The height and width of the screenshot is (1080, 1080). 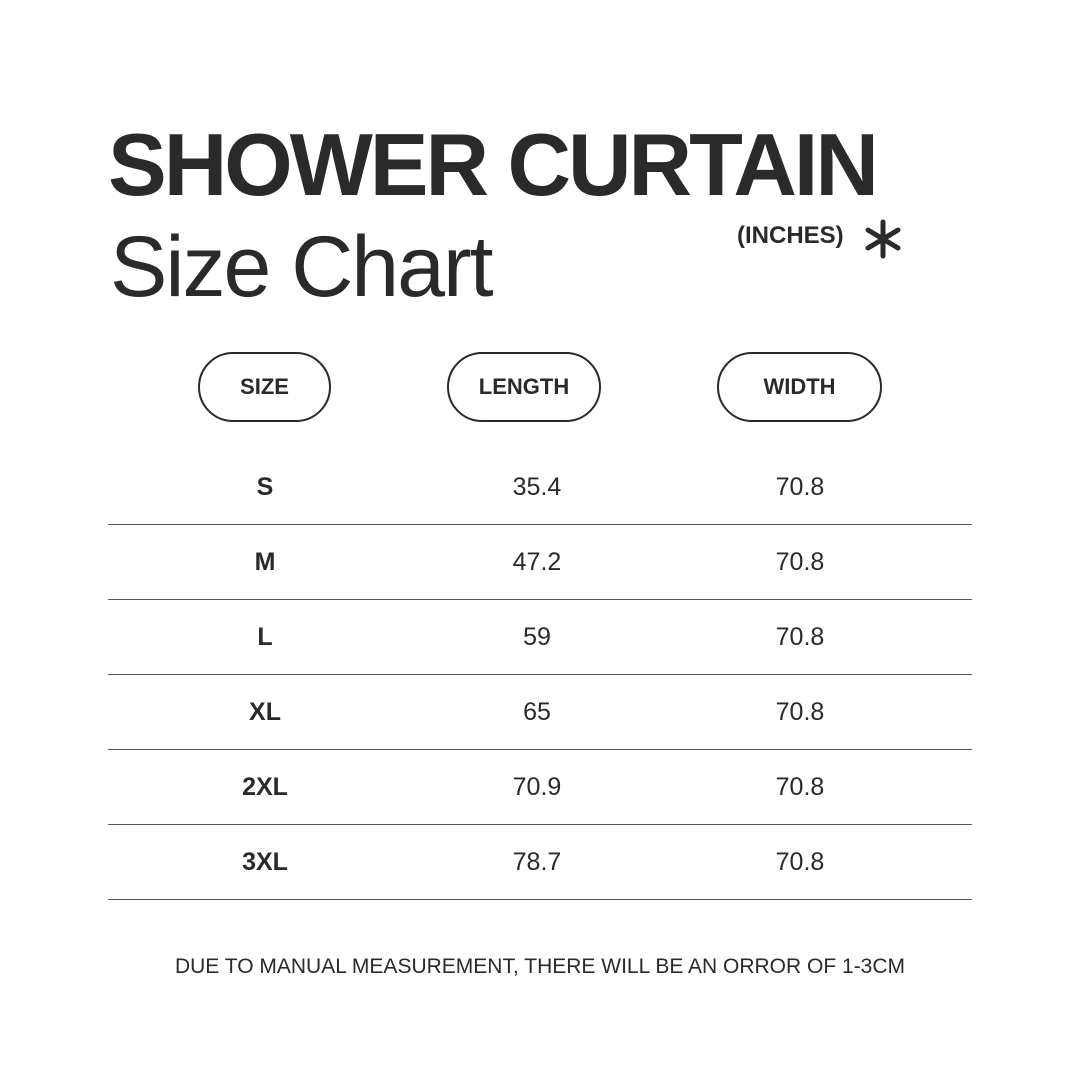 I want to click on table-row: XL 65 70.8, so click(x=540, y=712).